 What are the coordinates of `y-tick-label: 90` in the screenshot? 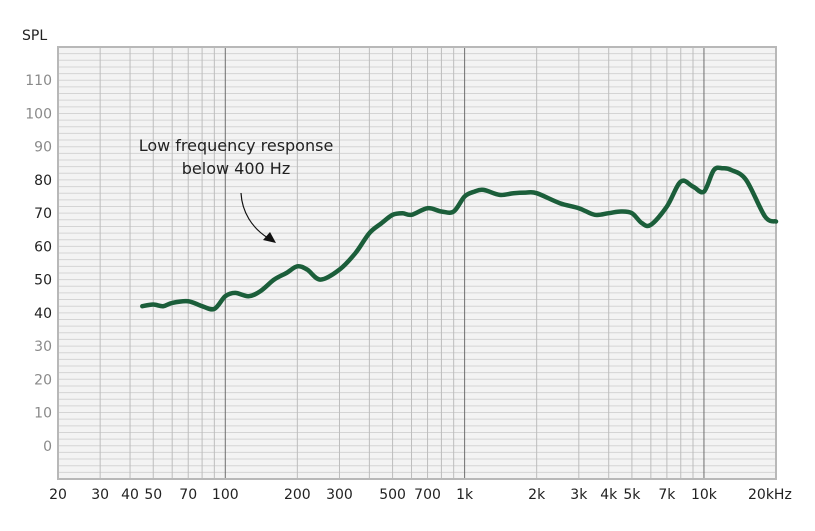 It's located at (43, 148).